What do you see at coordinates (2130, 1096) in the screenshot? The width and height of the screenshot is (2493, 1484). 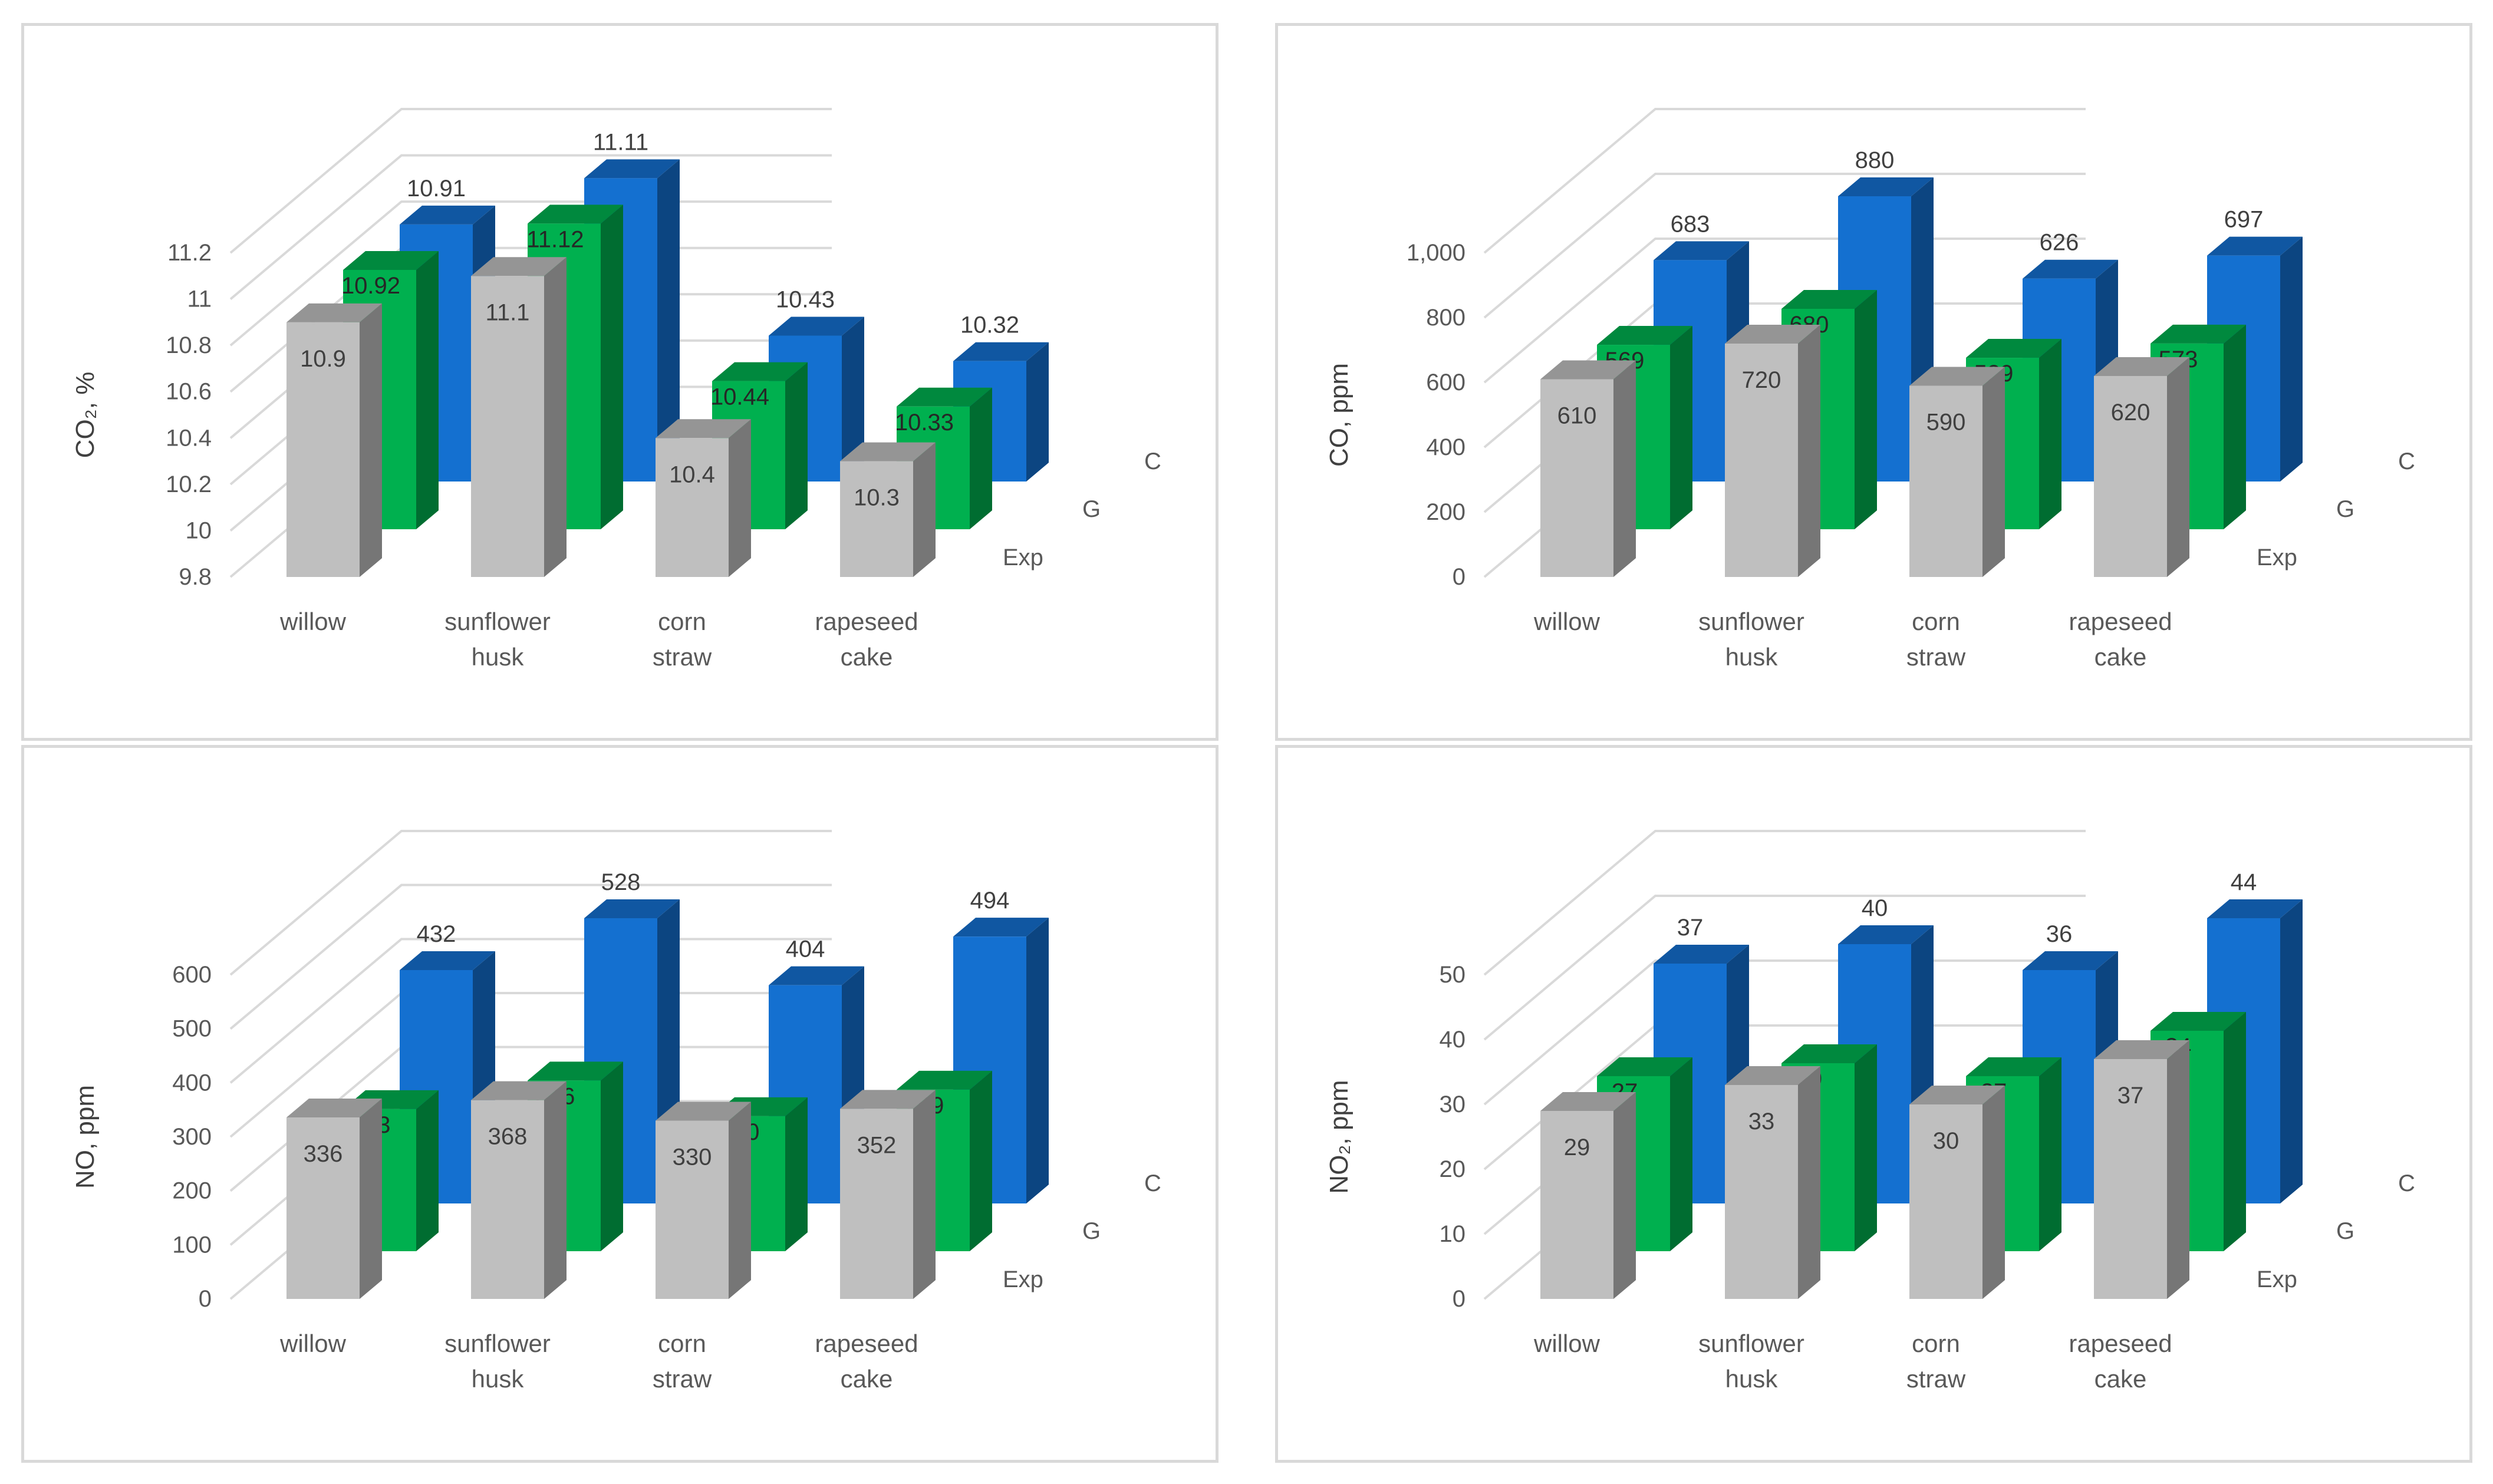 I see `data-label: 37` at bounding box center [2130, 1096].